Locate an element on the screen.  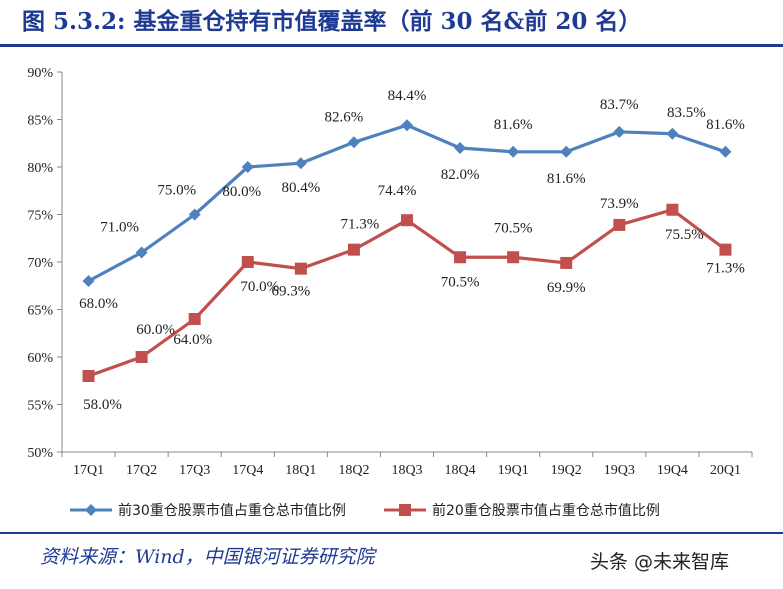
x-tick-label: 18Q4 is located at coordinates (460, 470).